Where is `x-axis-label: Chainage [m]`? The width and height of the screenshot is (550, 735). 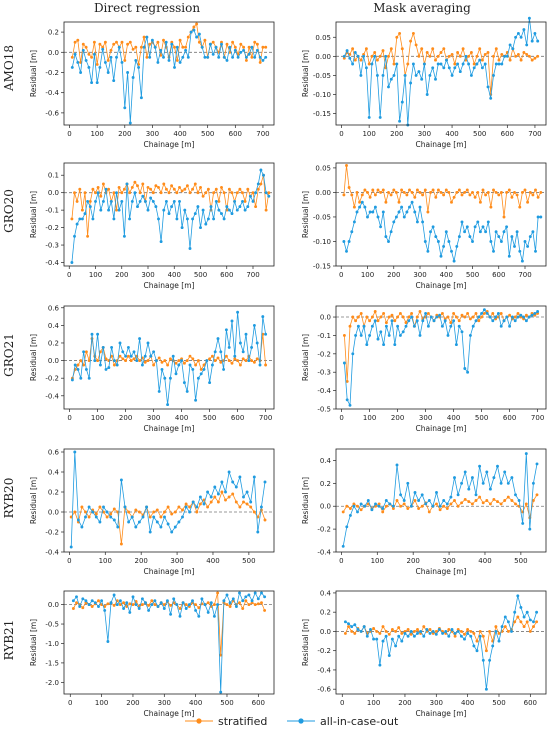 x-axis-label: Chainage [m] is located at coordinates (441, 285).